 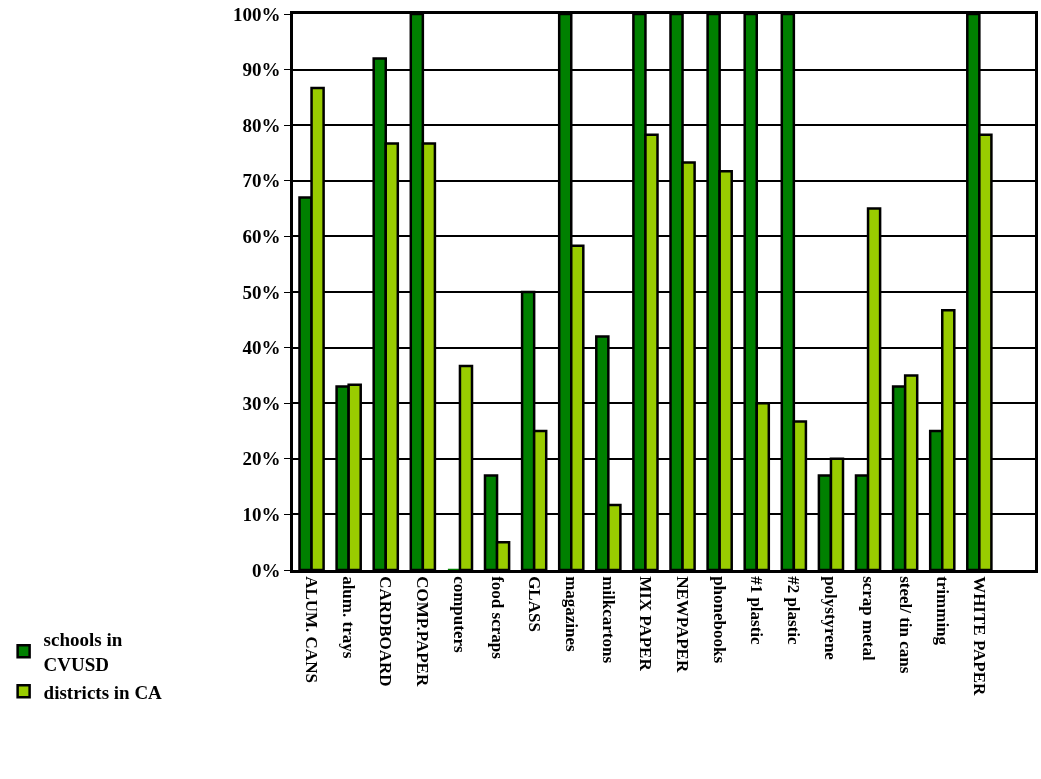 I want to click on y-tick-label: 20%, so click(x=261, y=459).